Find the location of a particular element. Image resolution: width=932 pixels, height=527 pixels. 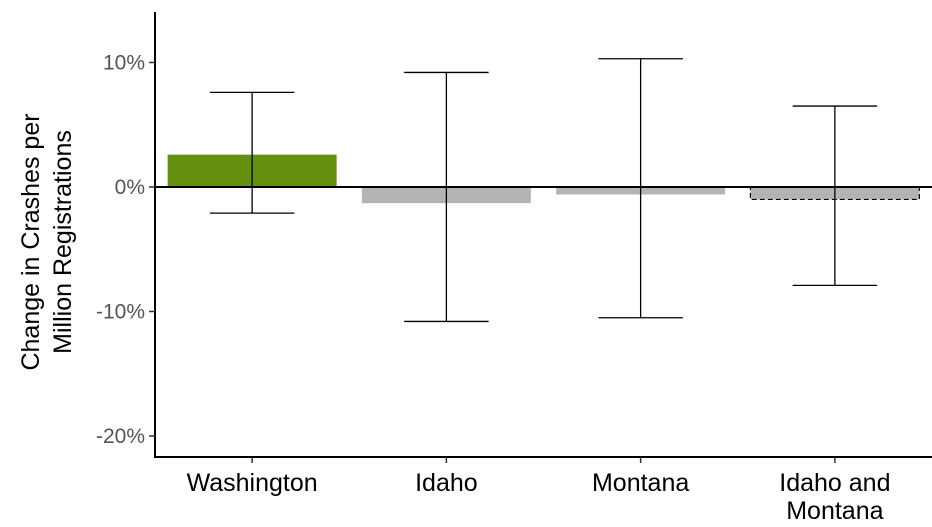

x-tick-label-0: Washington is located at coordinates (252, 483).